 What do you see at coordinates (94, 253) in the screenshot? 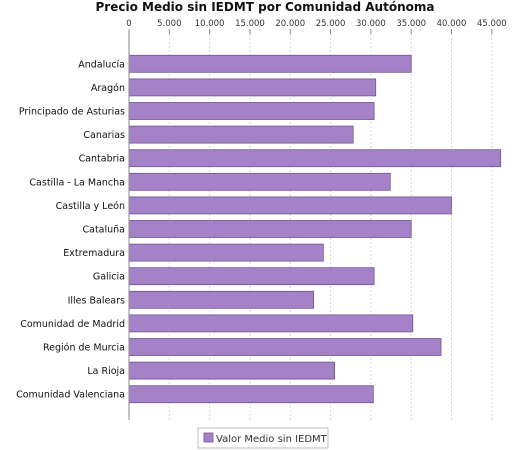
I see `category-label: Extremadura` at bounding box center [94, 253].